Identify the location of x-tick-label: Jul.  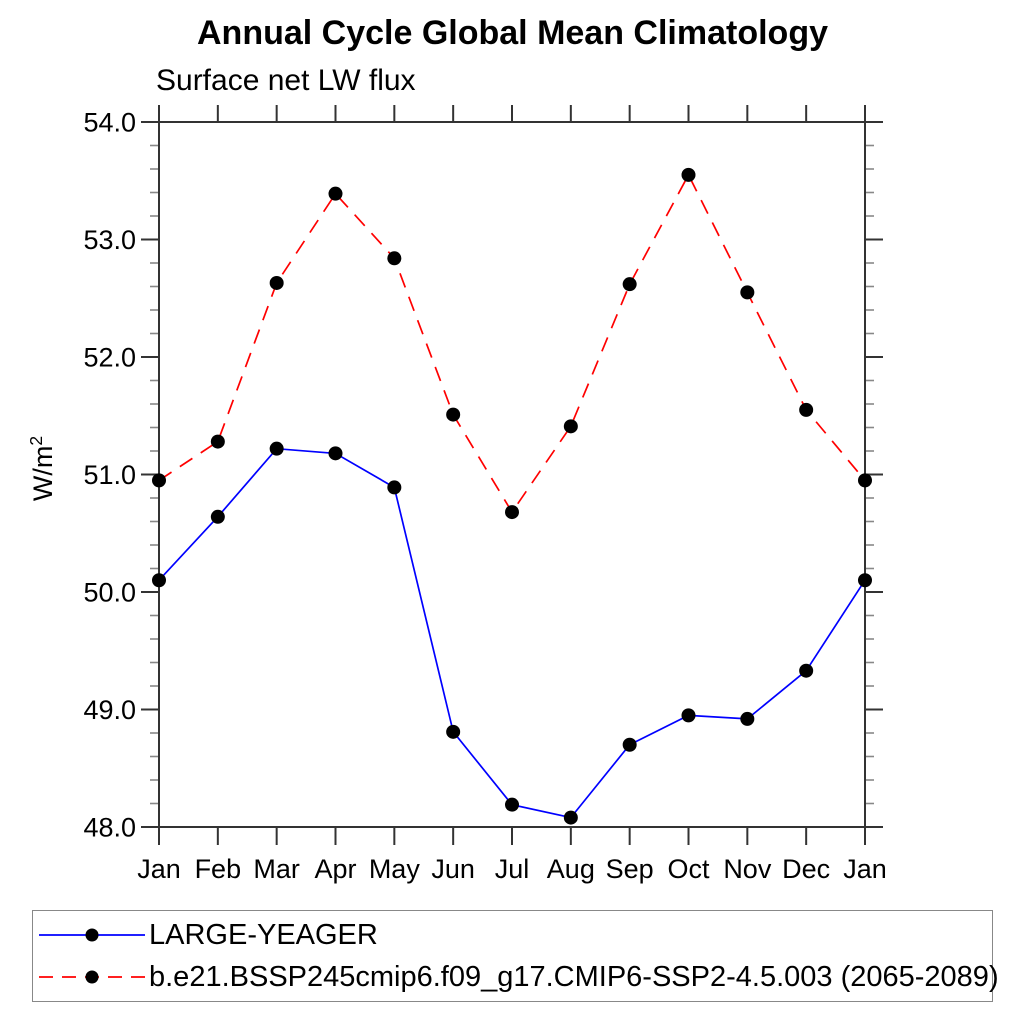
(512, 869).